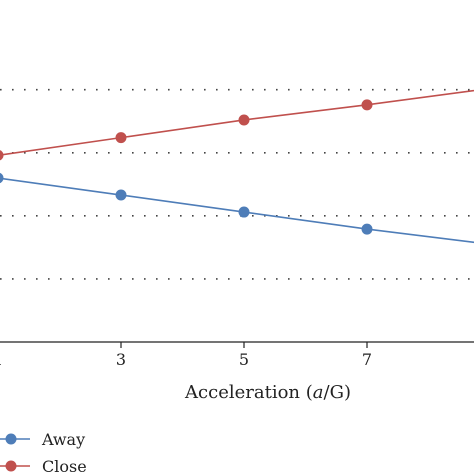 The height and width of the screenshot is (474, 474). I want to click on x-axis-ticks: 1 3 5 7, so click(186, 355).